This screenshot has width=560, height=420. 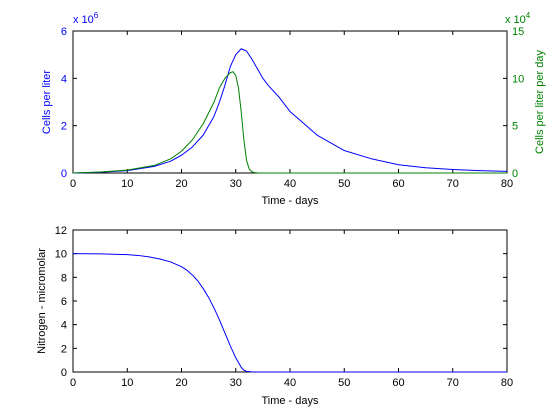 I want to click on top-y-tick-label: 2, so click(x=64, y=127).